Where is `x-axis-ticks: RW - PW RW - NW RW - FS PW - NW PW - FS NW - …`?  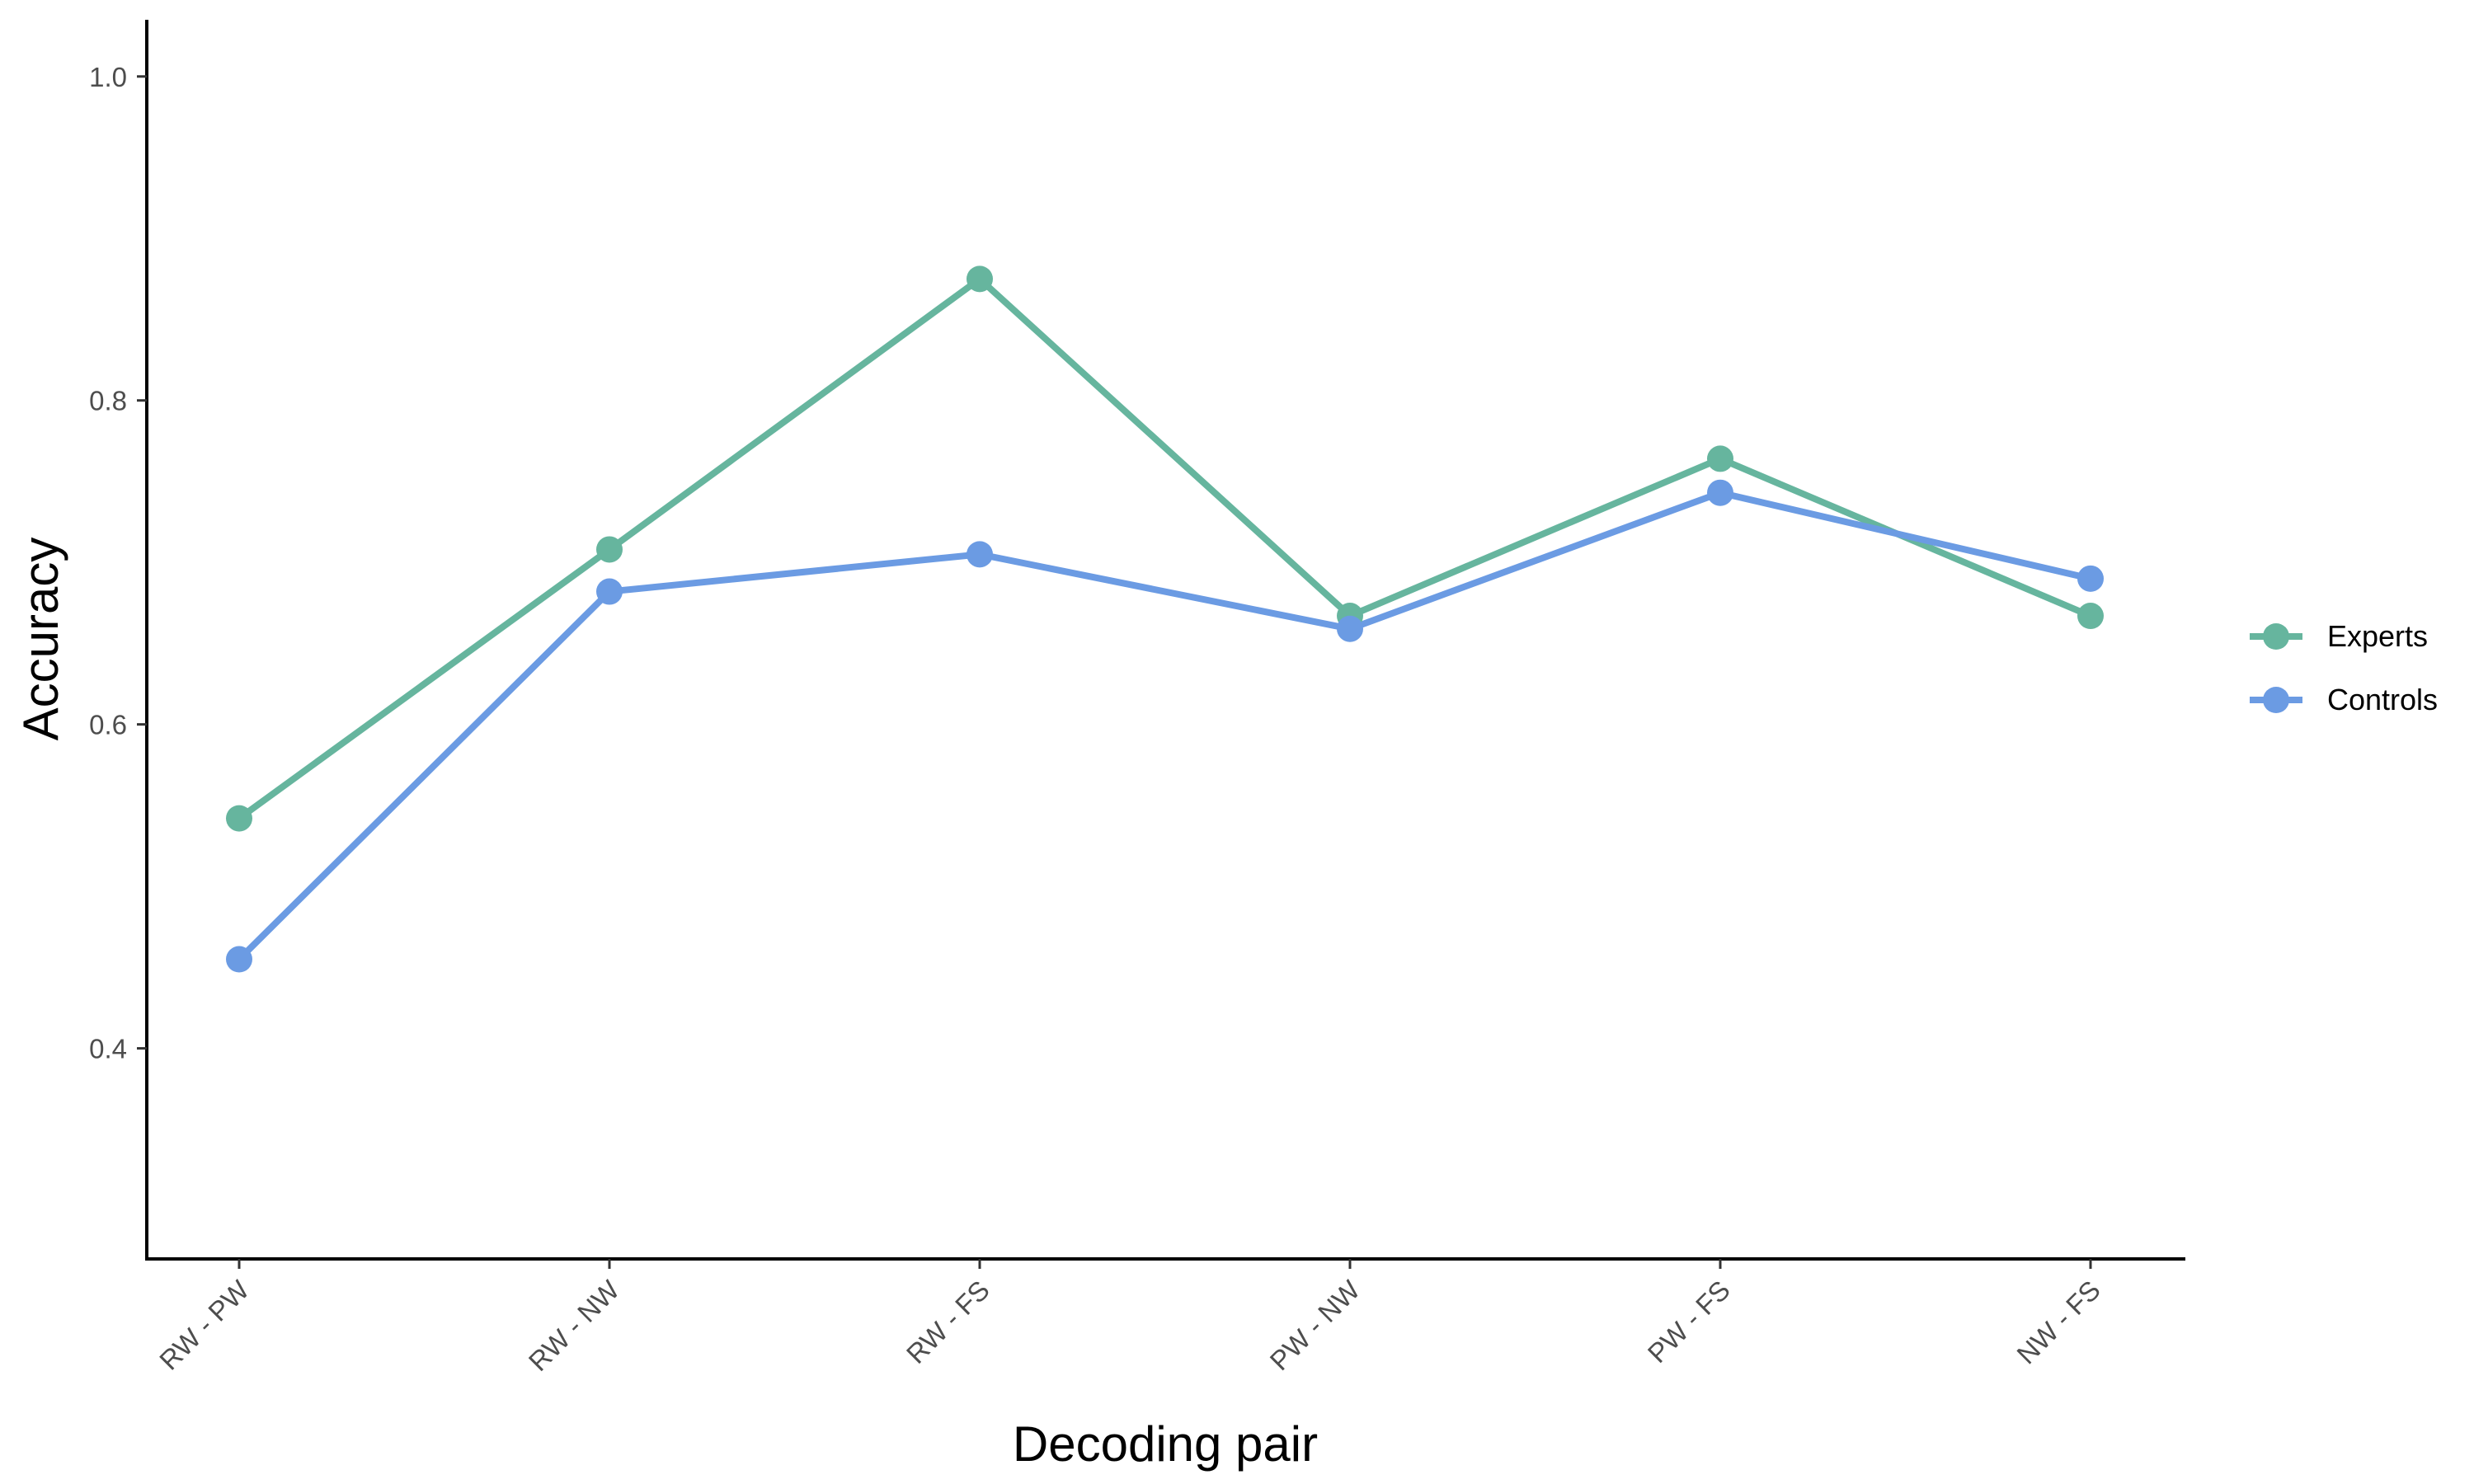
x-axis-ticks: RW - PW RW - NW RW - FS PW - NW PW - FS NW - … is located at coordinates (1129, 1318).